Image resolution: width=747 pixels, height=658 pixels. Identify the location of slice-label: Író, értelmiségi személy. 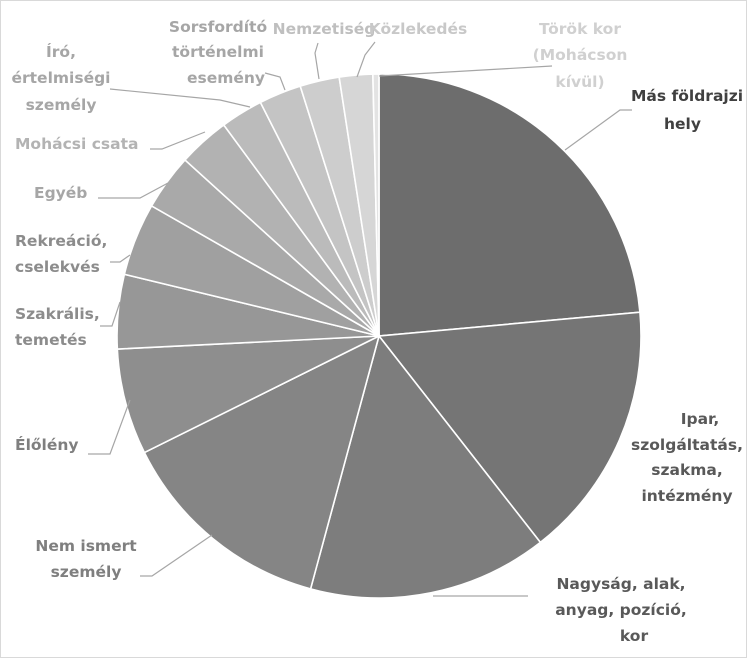
(60, 78).